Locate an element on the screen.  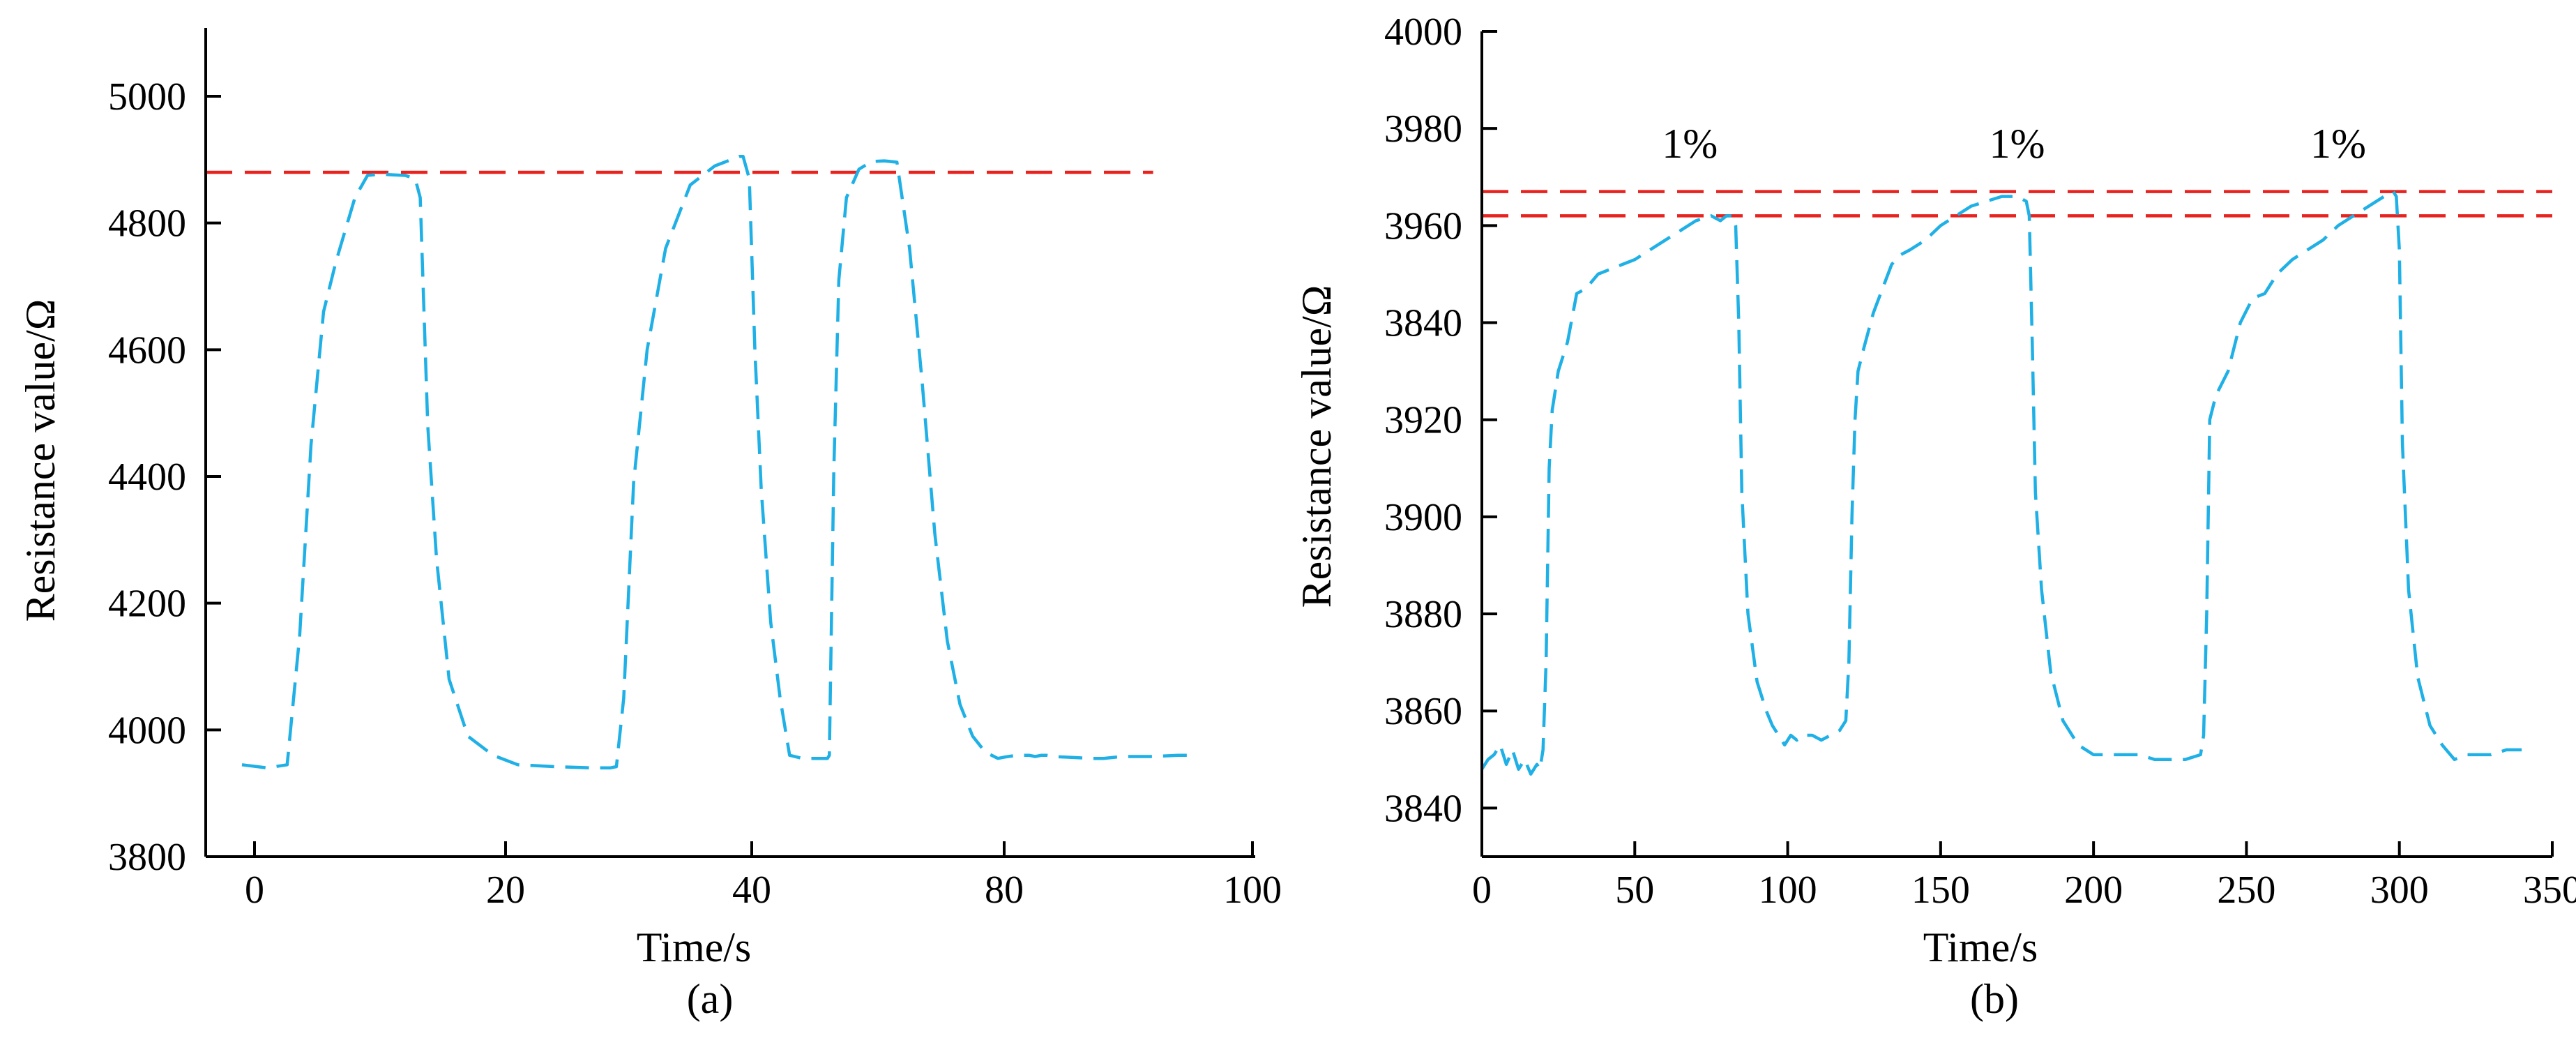
x-tick-label: 150 is located at coordinates (1940, 890).